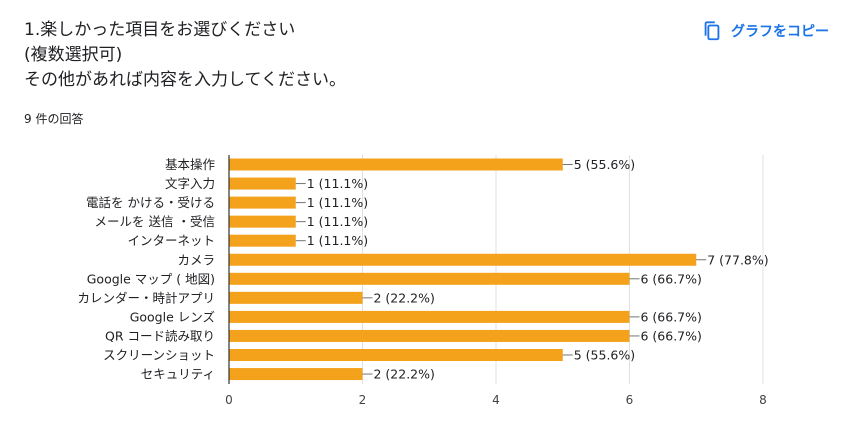 The width and height of the screenshot is (859, 447). Describe the element at coordinates (763, 400) in the screenshot. I see `x-tick-label: 8` at that location.